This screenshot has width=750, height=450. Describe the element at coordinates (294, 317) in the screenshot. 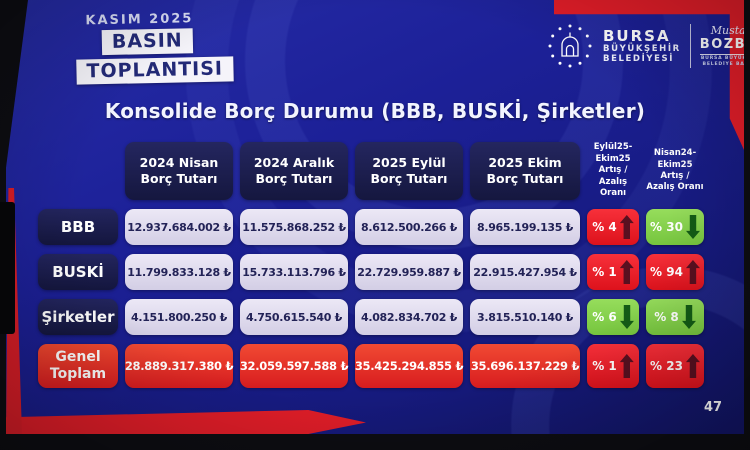

I see `debt-cell: 4.750.615.540 ₺` at that location.